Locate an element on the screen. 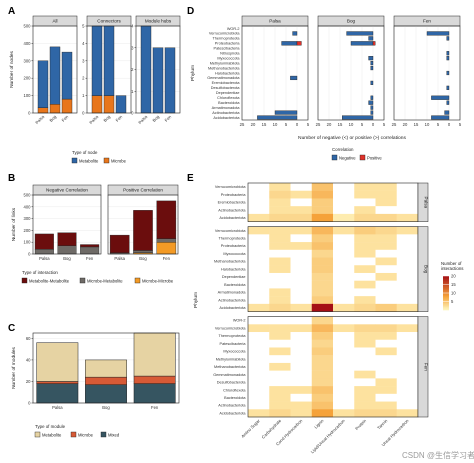 The image size is (474, 463). panel-e-colorbar-title-1: interactions is located at coordinates (452, 268).